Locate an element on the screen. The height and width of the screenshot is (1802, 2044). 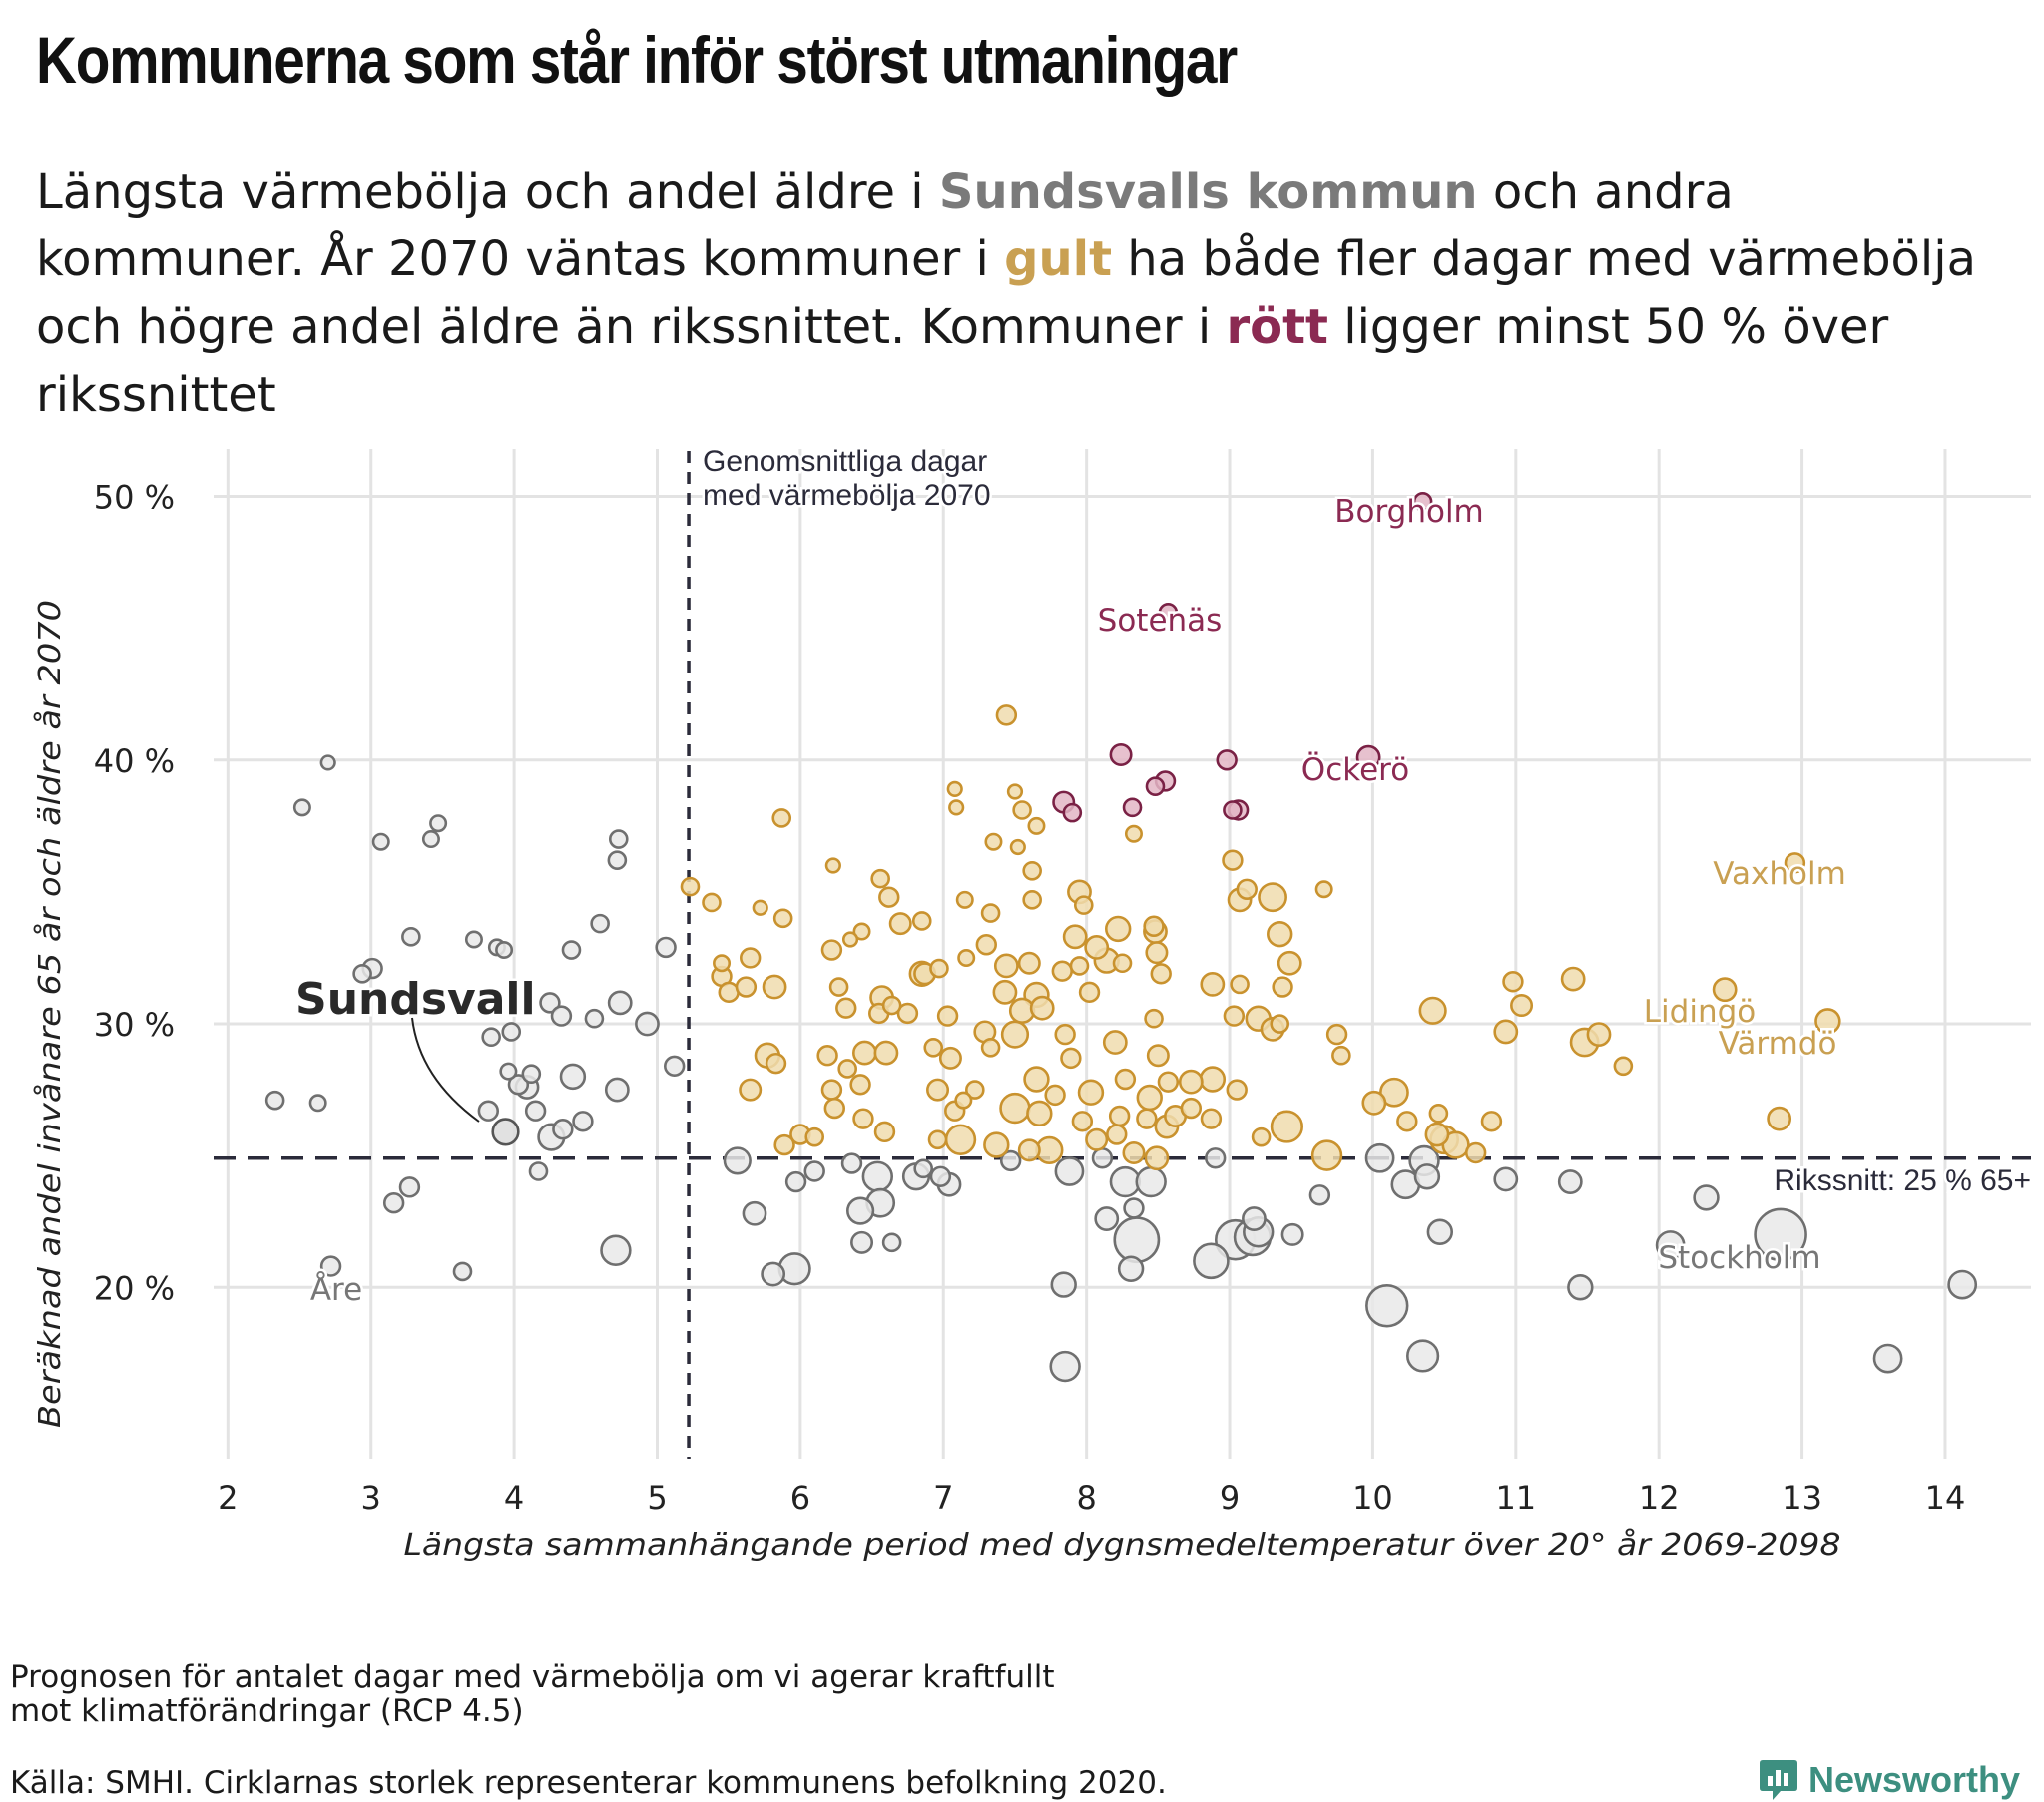
y-tick-label: 20 % is located at coordinates (134, 1288).